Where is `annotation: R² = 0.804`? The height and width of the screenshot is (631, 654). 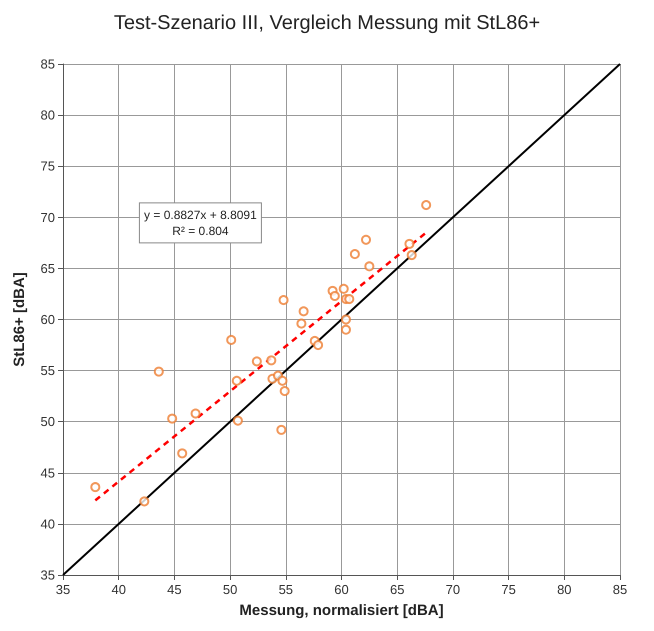
annotation: R² = 0.804 is located at coordinates (200, 231).